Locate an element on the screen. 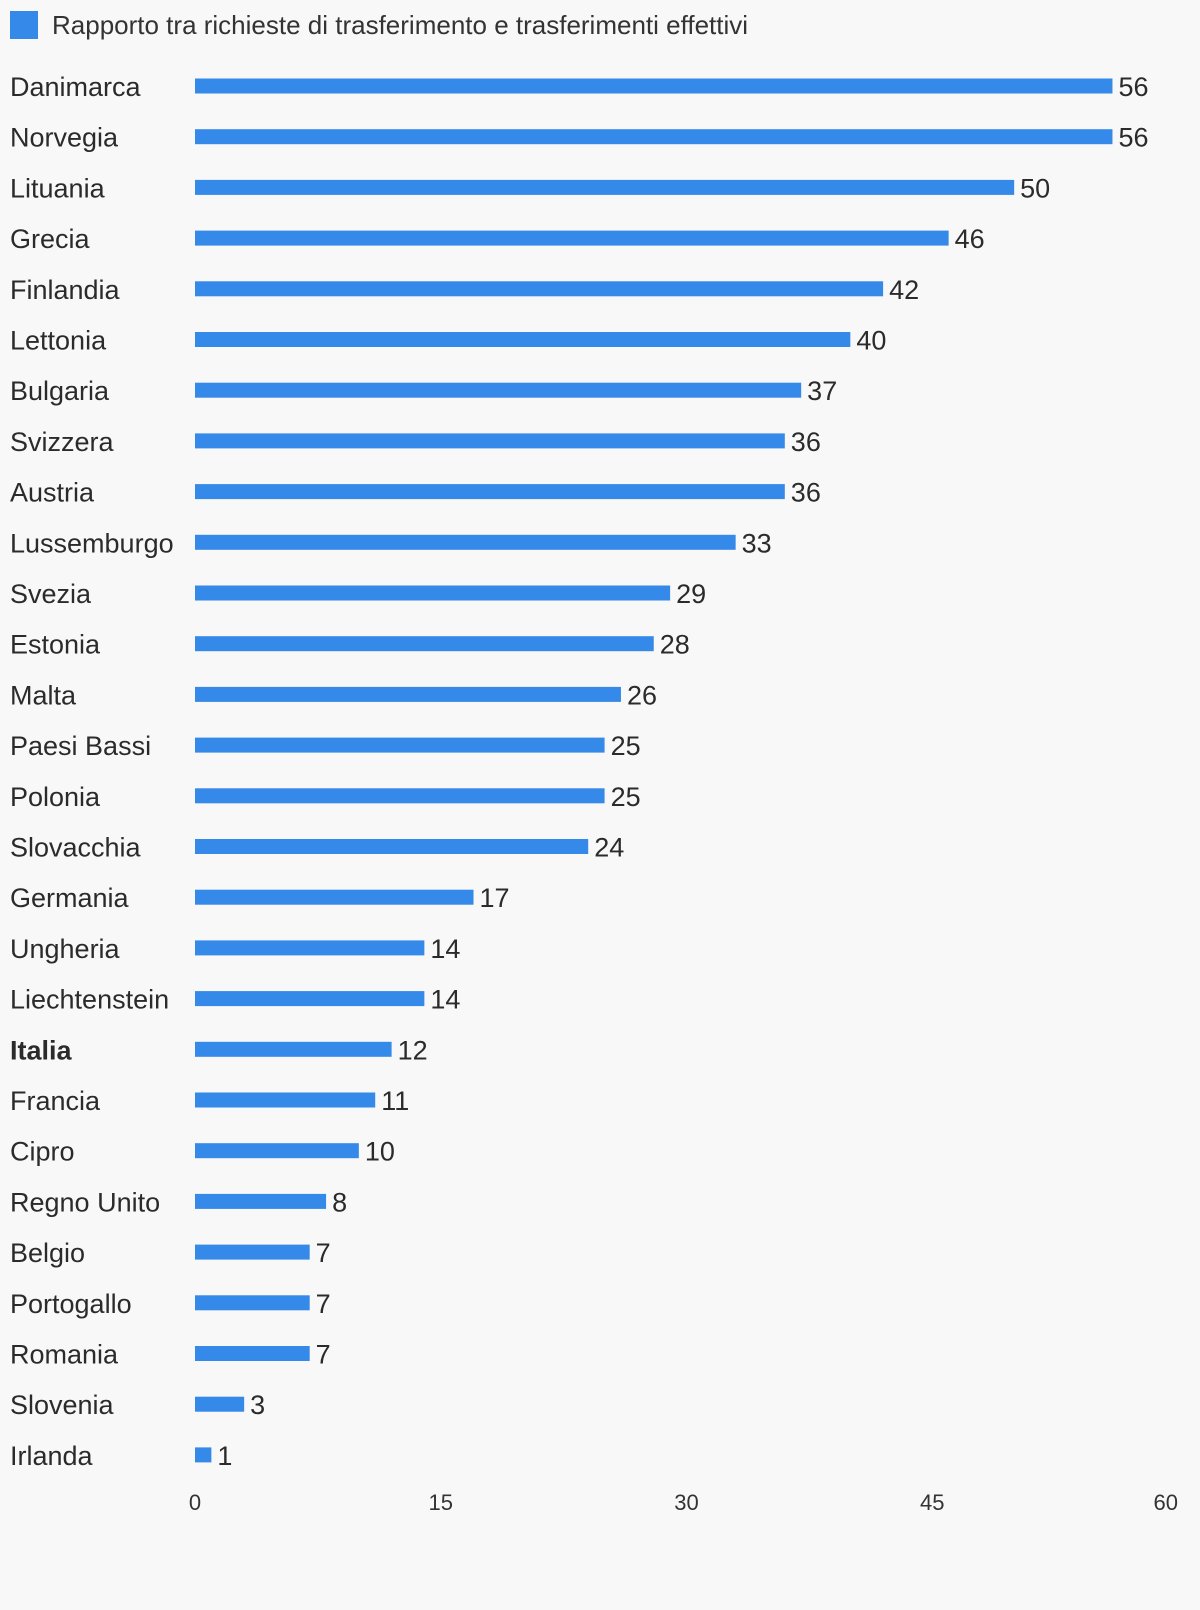 Image resolution: width=1200 pixels, height=1610 pixels. value-label: 24 is located at coordinates (609, 848).